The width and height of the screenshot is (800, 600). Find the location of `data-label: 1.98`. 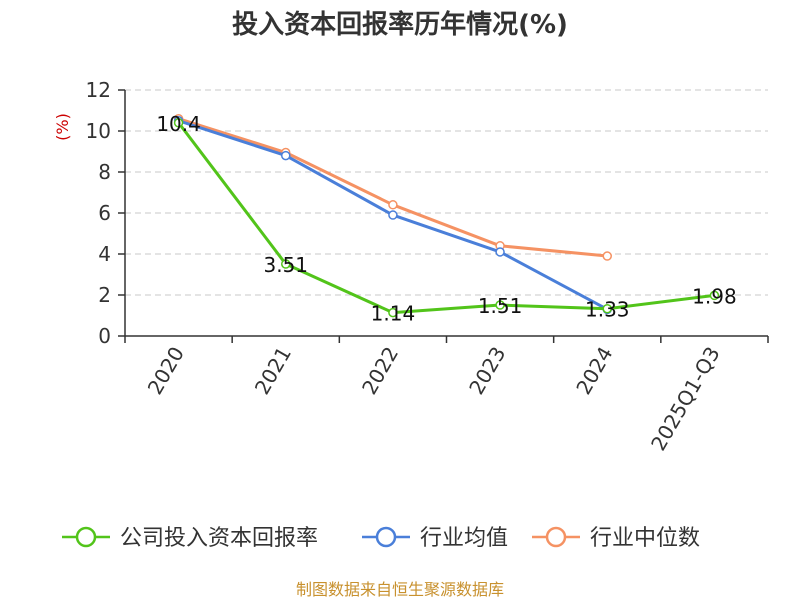

data-label: 1.98 is located at coordinates (714, 296).